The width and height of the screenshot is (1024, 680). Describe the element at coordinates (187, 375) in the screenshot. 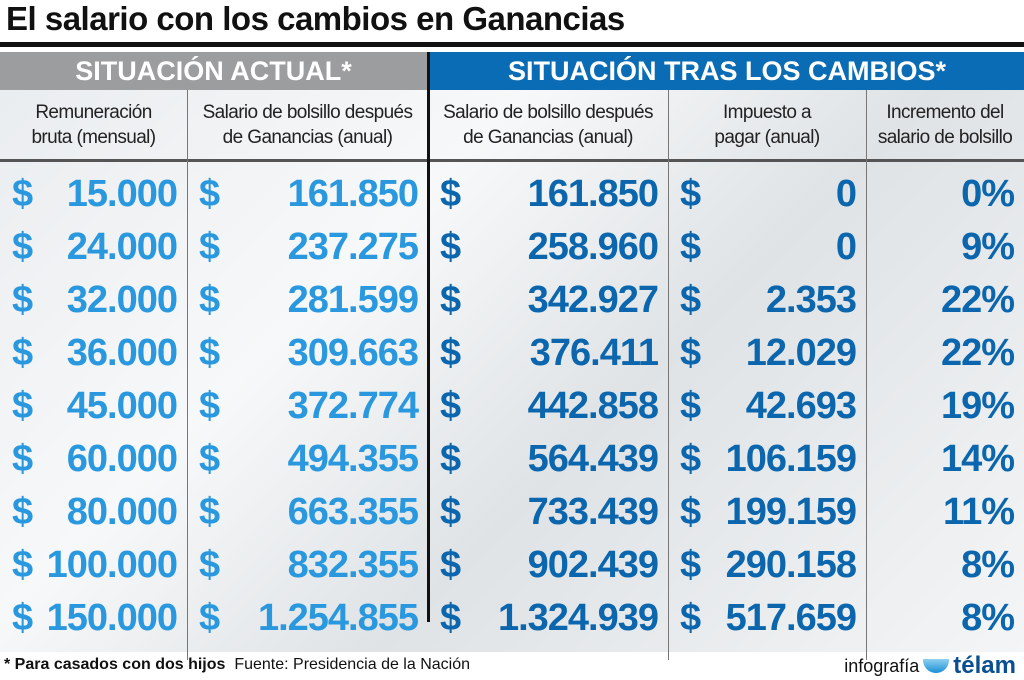

I see `column-divider` at that location.